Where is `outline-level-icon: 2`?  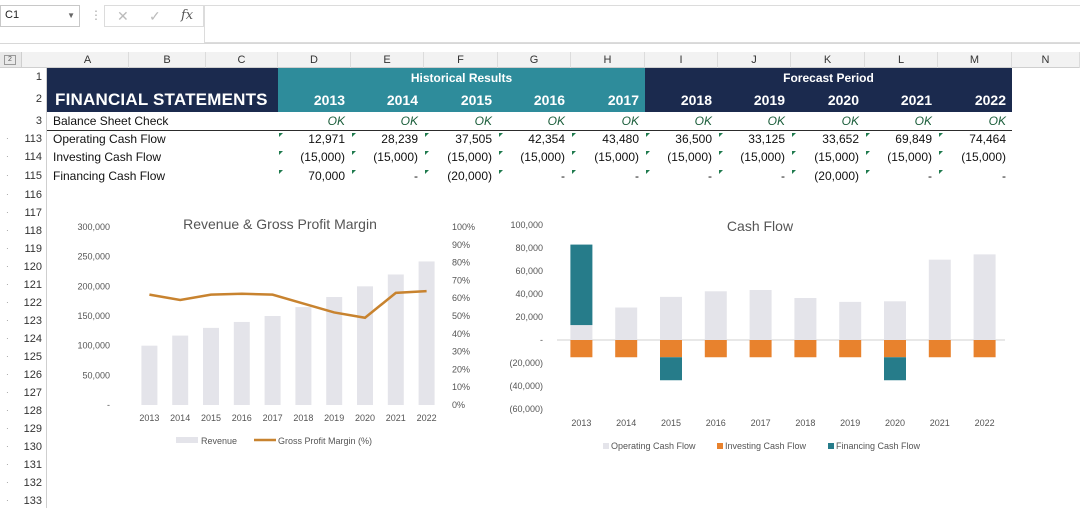 outline-level-icon: 2 is located at coordinates (10, 60).